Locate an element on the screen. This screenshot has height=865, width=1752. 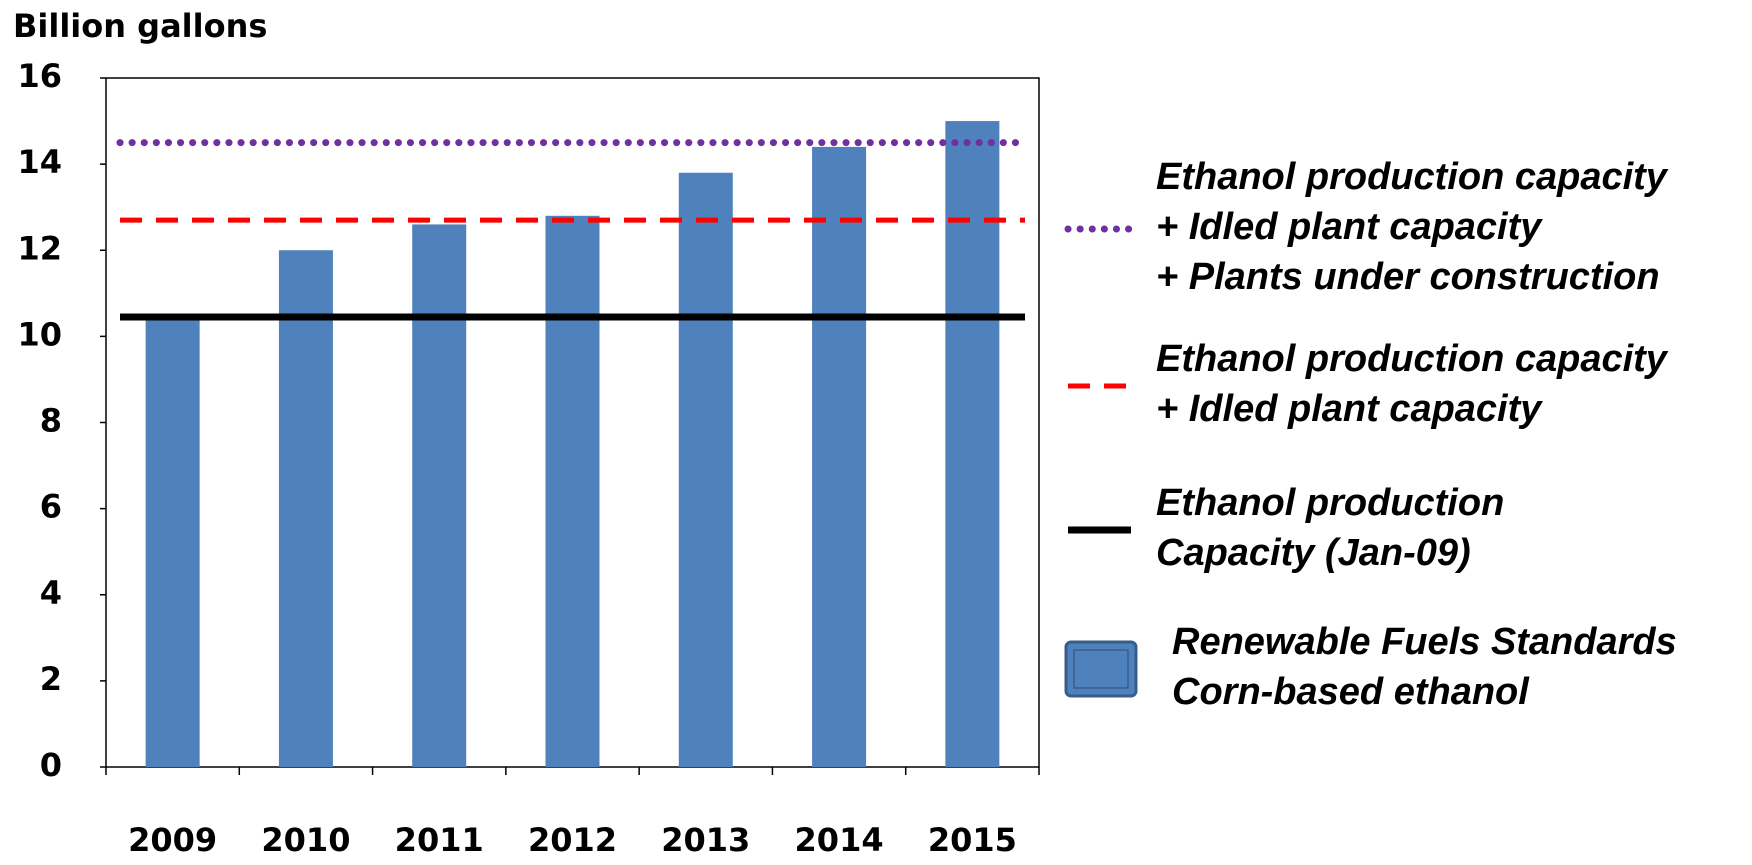
y-axis-label: Billion gallons is located at coordinates (140, 26).